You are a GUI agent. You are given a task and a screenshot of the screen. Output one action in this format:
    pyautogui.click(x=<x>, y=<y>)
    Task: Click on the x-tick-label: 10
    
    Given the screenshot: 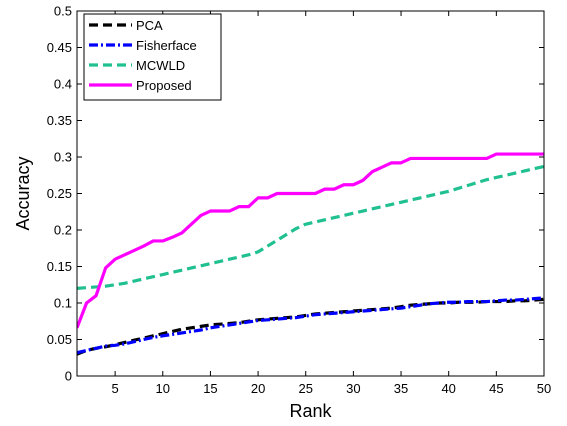 What is the action you would take?
    pyautogui.click(x=163, y=388)
    